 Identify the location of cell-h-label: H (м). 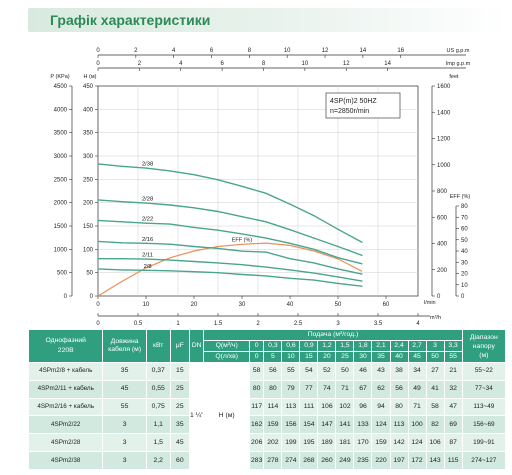
(226, 416).